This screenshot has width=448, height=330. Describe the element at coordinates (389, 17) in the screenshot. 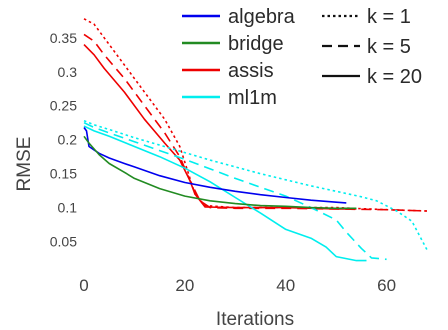

I see `legend-label-k-1: k = 1` at that location.